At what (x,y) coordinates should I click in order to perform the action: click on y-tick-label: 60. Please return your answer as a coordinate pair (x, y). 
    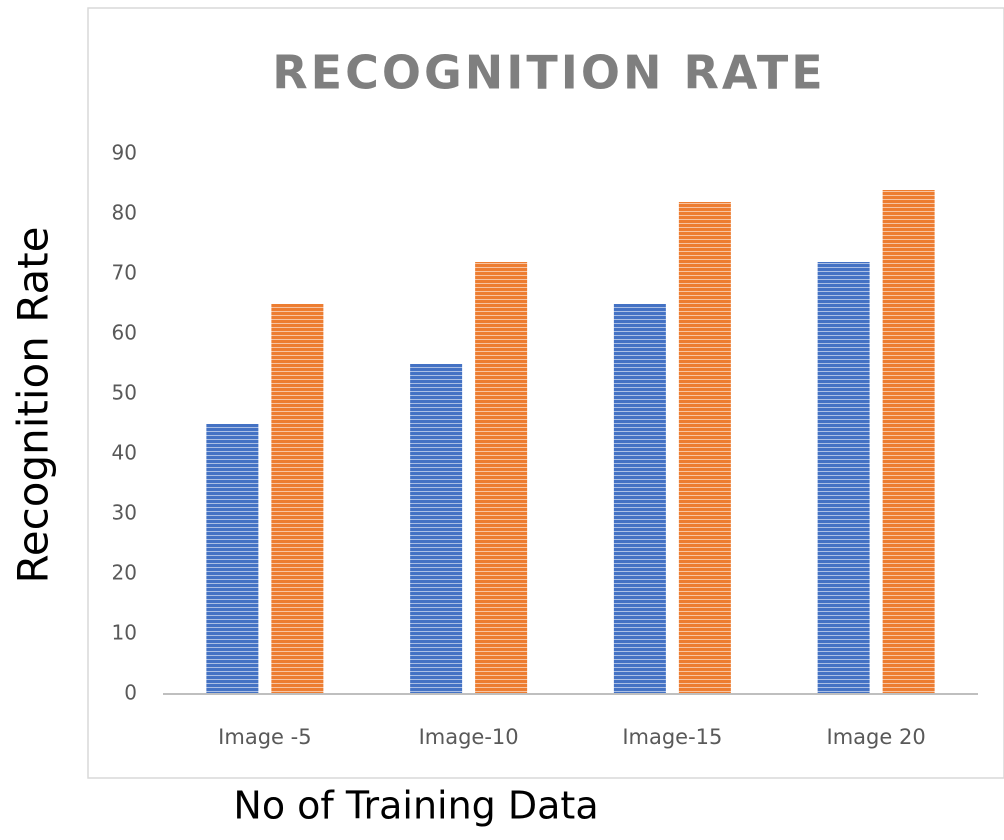
    Looking at the image, I should click on (124, 333).